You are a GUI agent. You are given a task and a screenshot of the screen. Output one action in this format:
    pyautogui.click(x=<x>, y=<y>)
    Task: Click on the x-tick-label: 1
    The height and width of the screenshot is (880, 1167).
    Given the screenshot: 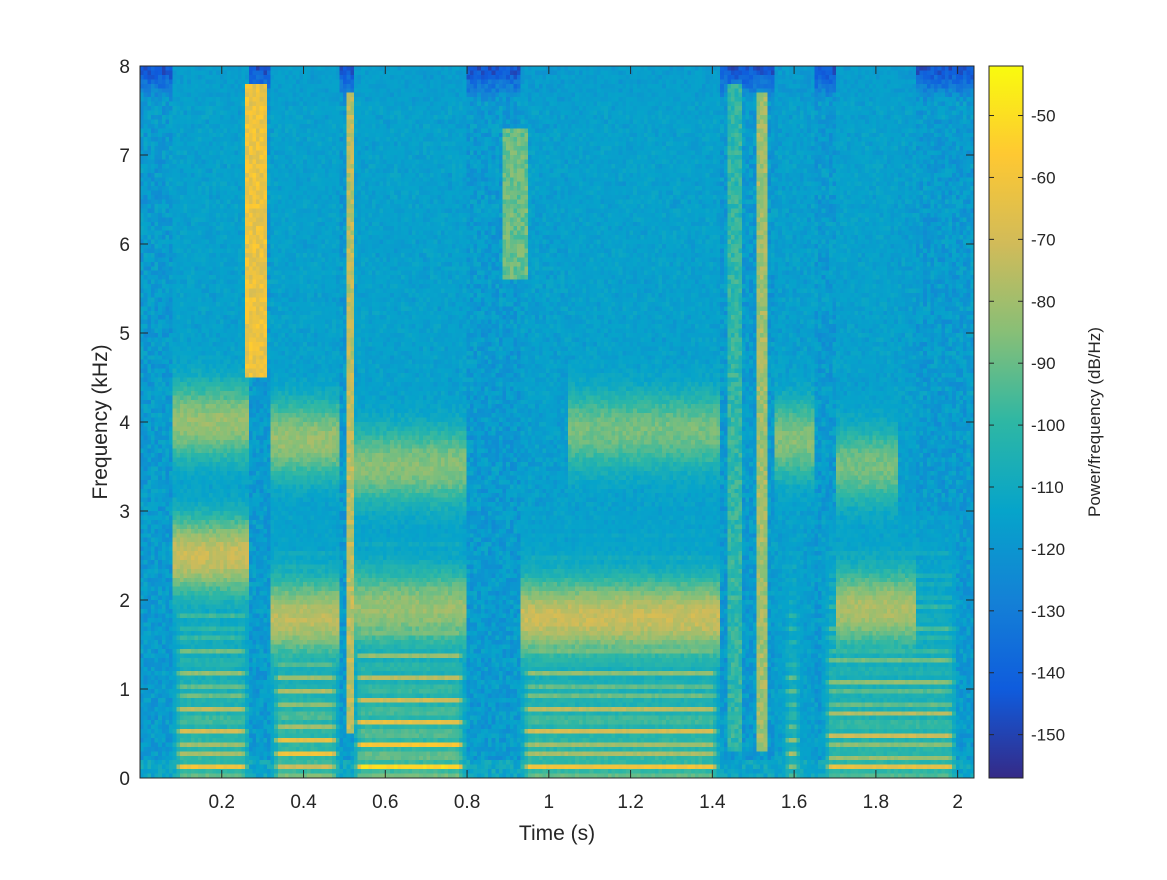 What is the action you would take?
    pyautogui.click(x=549, y=802)
    